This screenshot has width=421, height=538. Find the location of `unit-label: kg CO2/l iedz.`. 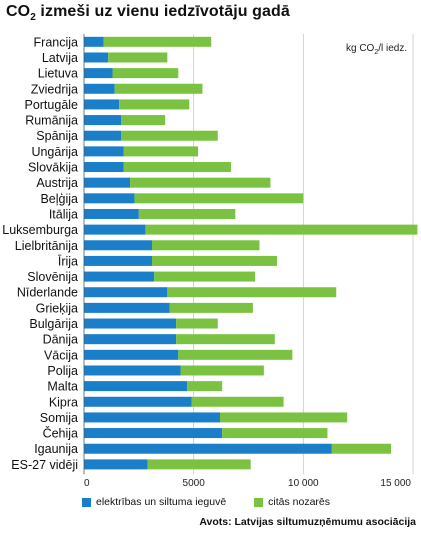

unit-label: kg CO2/l iedz. is located at coordinates (376, 49).